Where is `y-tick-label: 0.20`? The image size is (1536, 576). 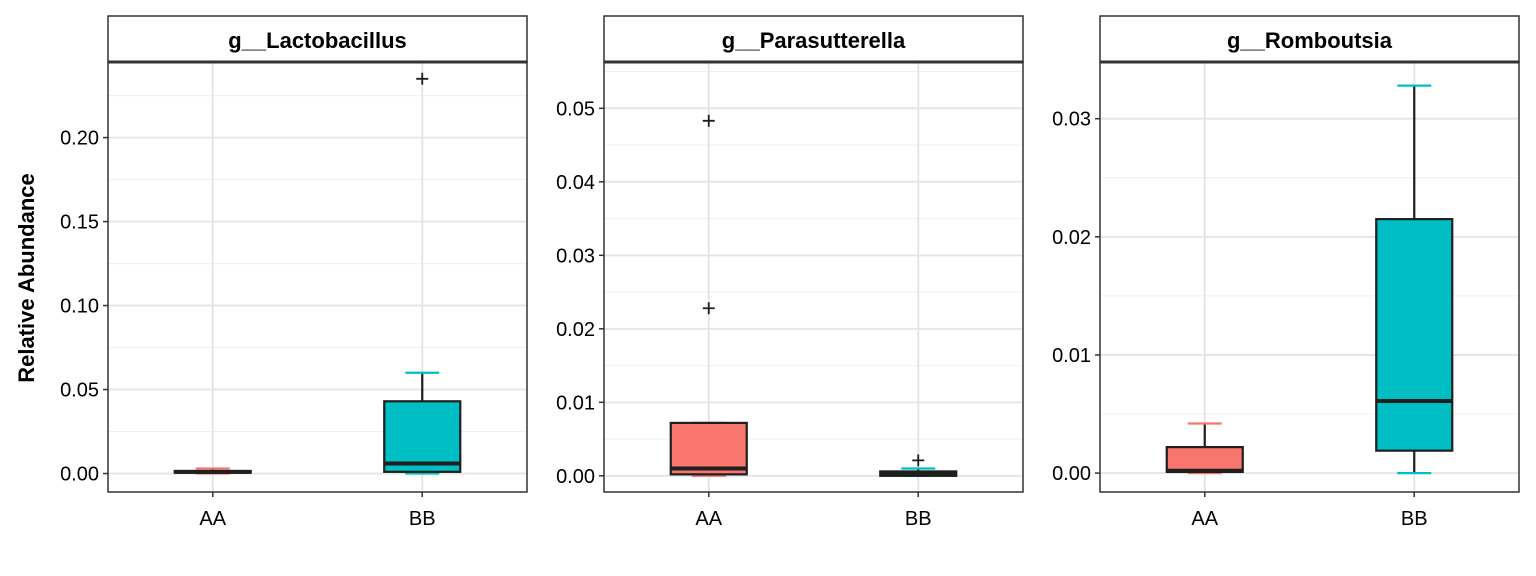
y-tick-label: 0.20 is located at coordinates (79, 139).